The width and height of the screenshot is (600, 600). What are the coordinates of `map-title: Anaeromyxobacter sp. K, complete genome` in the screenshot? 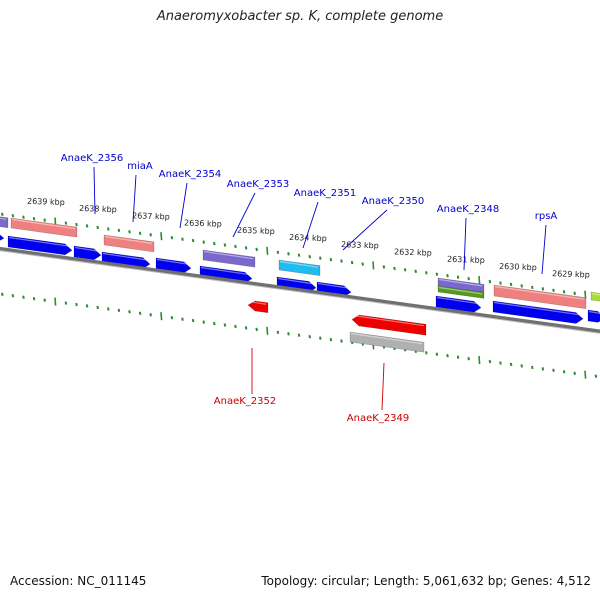 It's located at (300, 16).